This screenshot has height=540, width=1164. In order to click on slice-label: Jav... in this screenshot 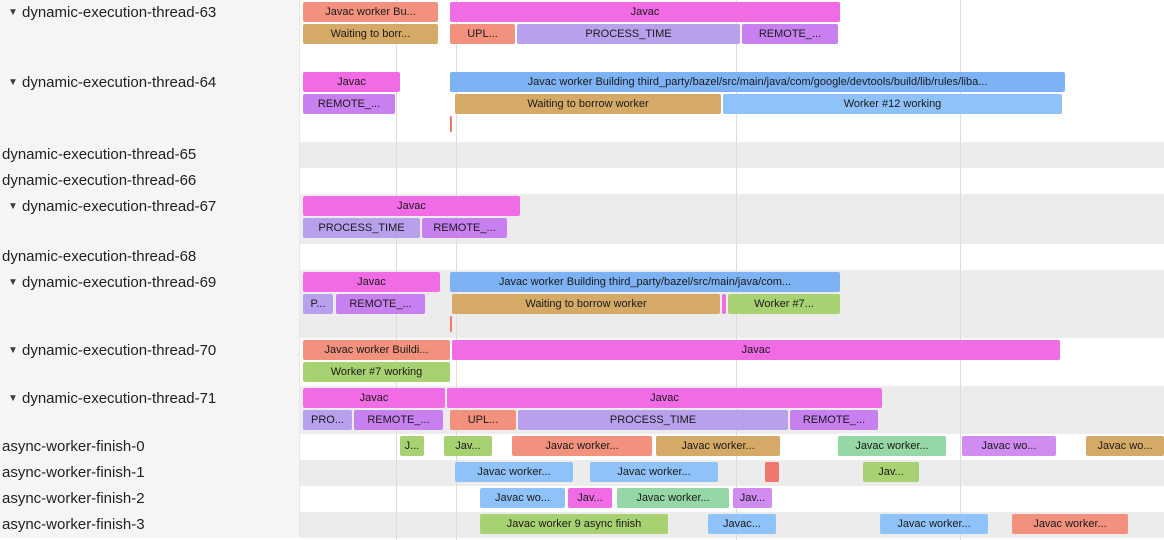, I will do `click(468, 446)`.